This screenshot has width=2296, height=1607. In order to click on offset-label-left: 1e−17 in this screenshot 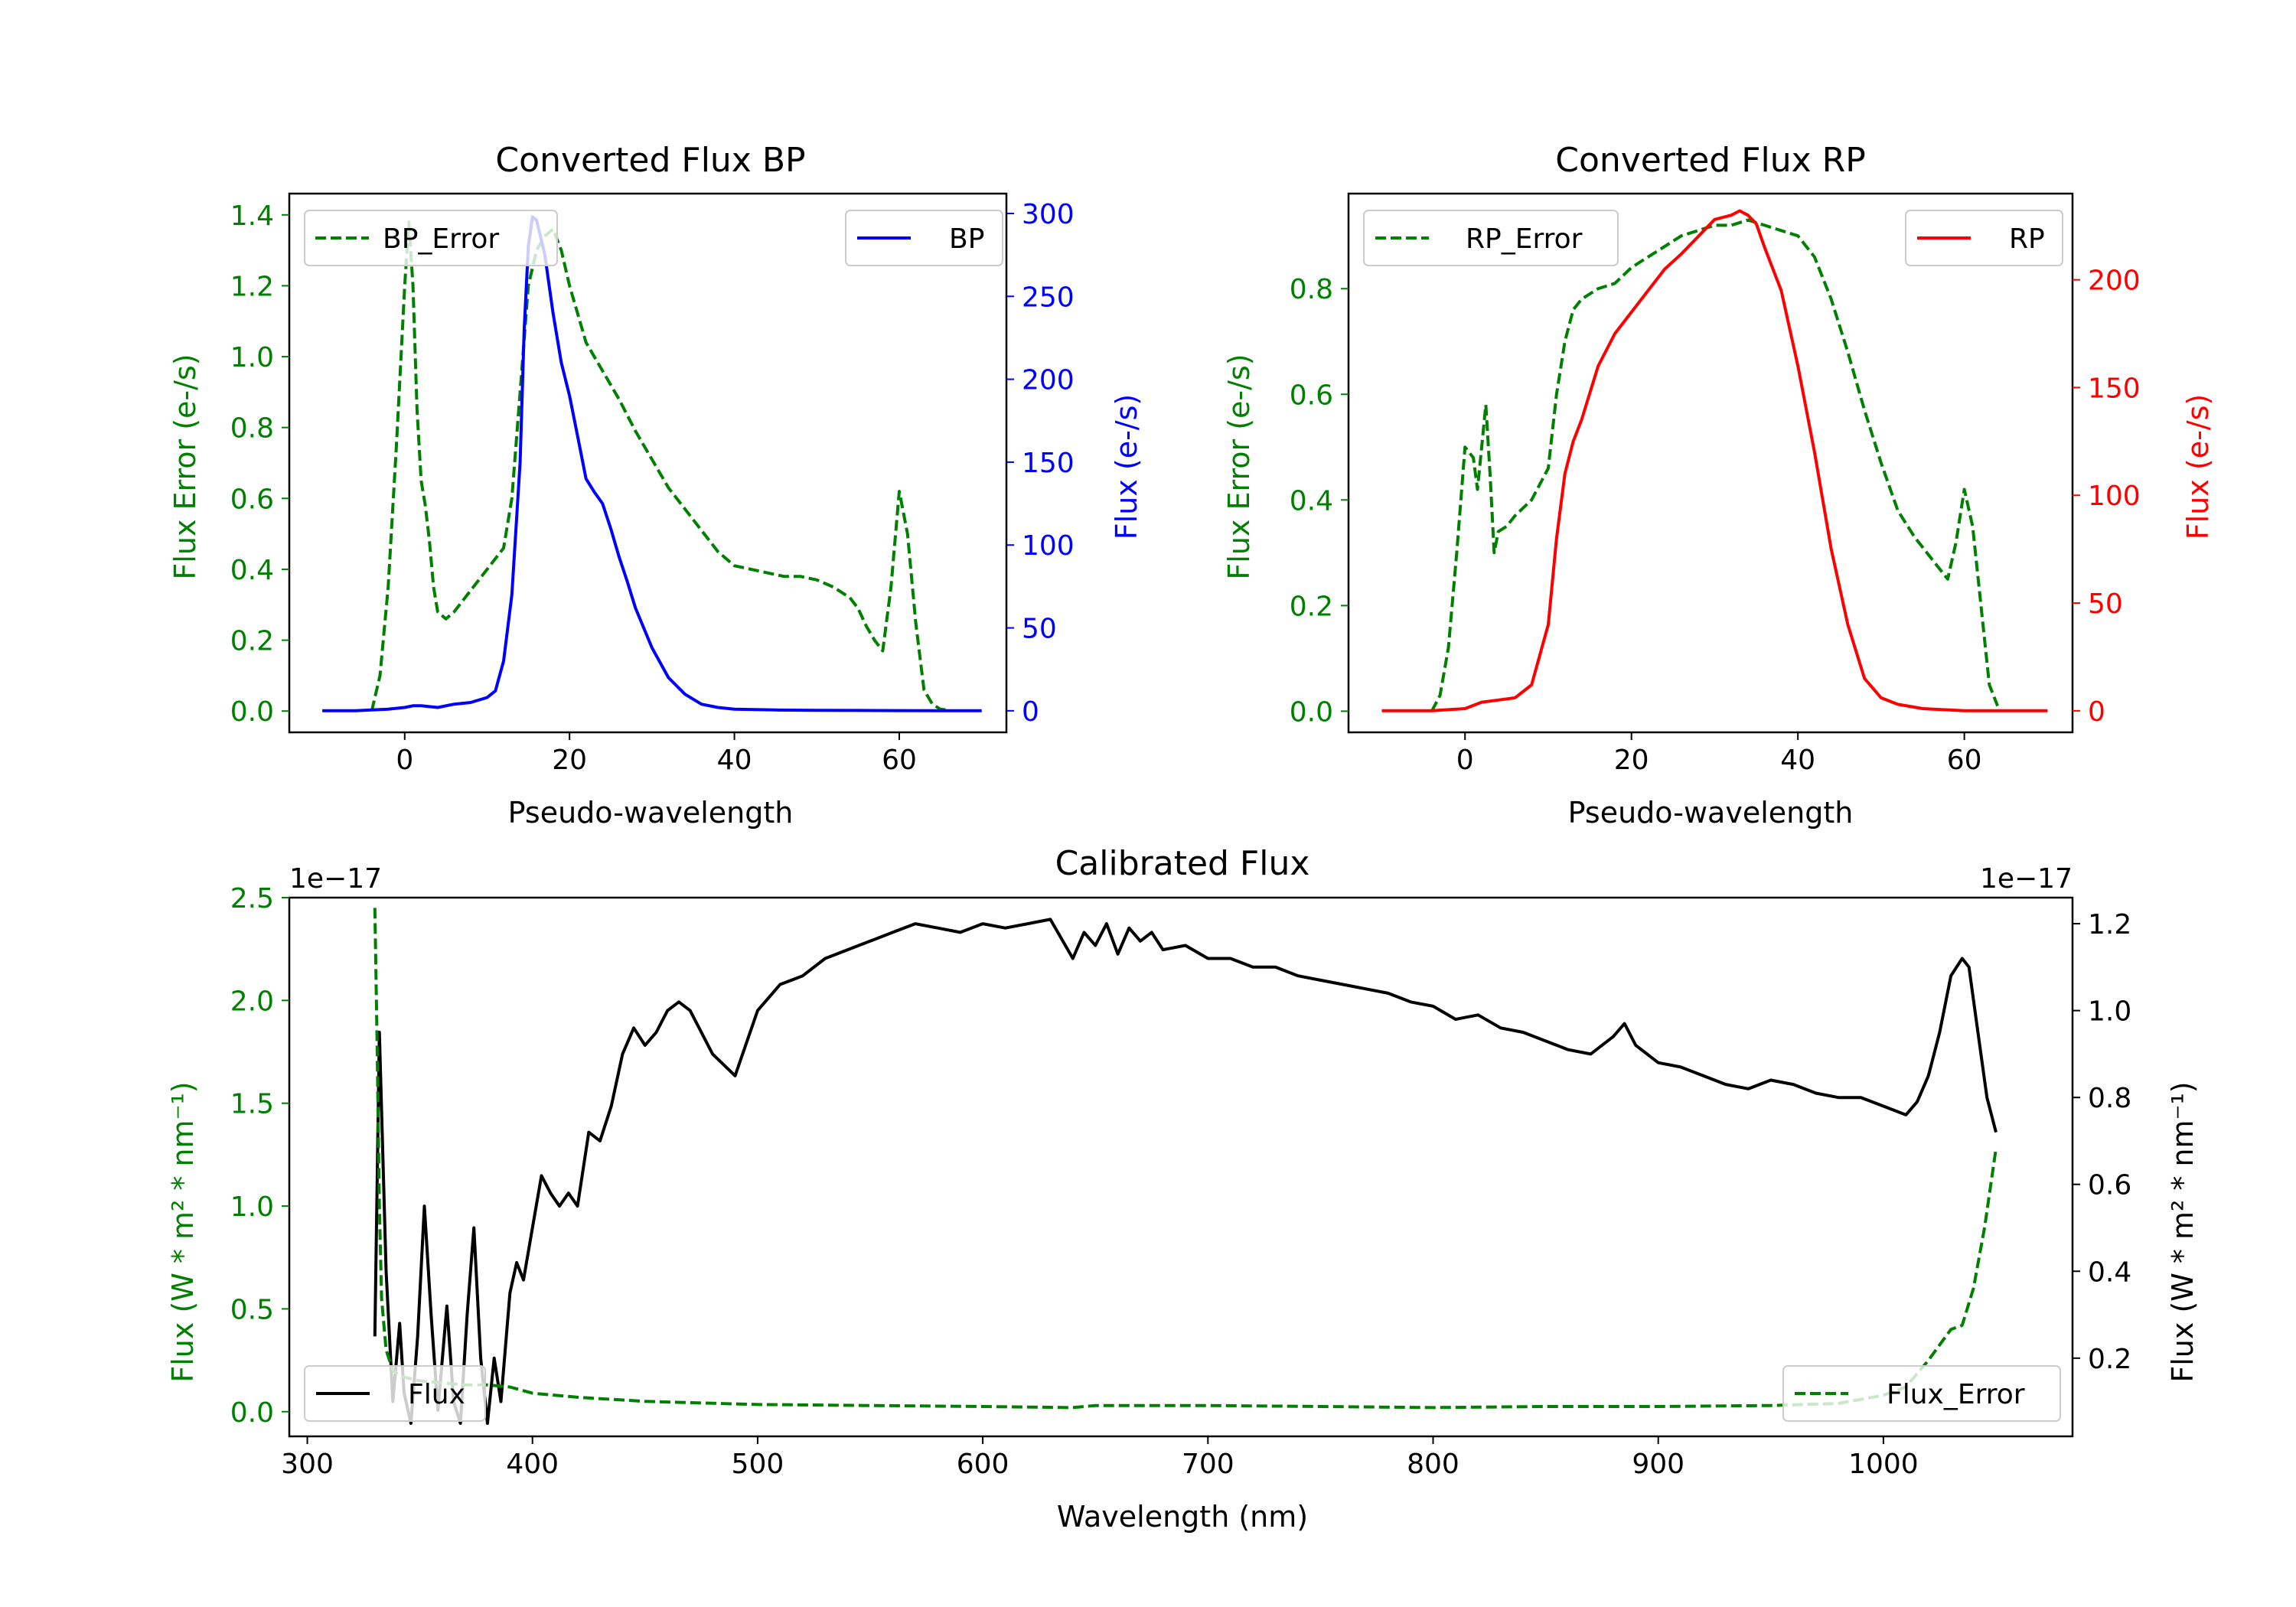, I will do `click(335, 879)`.